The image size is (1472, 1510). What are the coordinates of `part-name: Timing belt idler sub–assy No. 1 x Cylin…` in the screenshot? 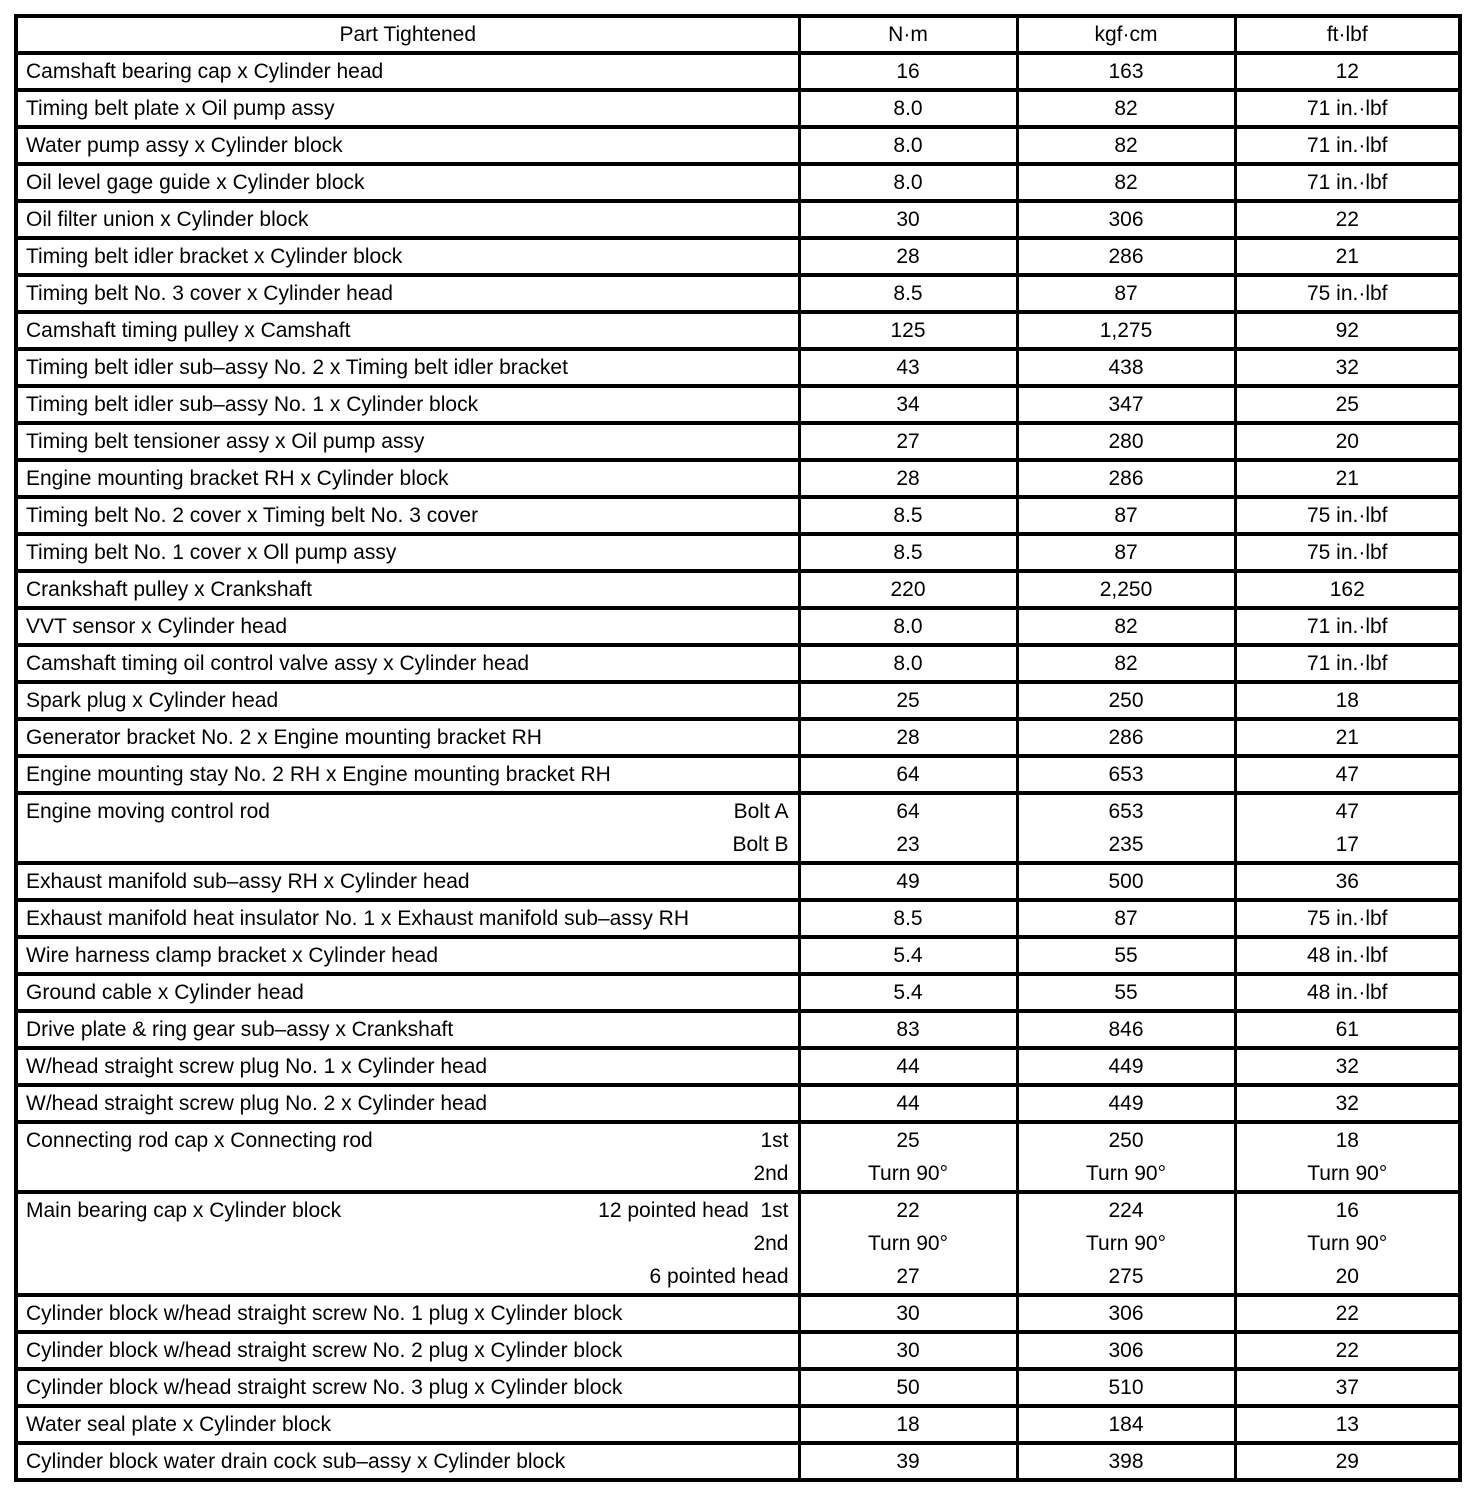 It's located at (252, 404).